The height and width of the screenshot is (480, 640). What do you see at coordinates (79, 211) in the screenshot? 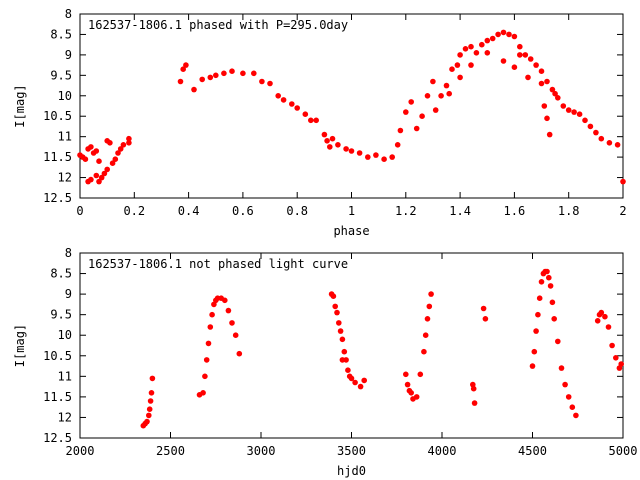
I see `phased-x-tick-label: 0` at bounding box center [79, 211].